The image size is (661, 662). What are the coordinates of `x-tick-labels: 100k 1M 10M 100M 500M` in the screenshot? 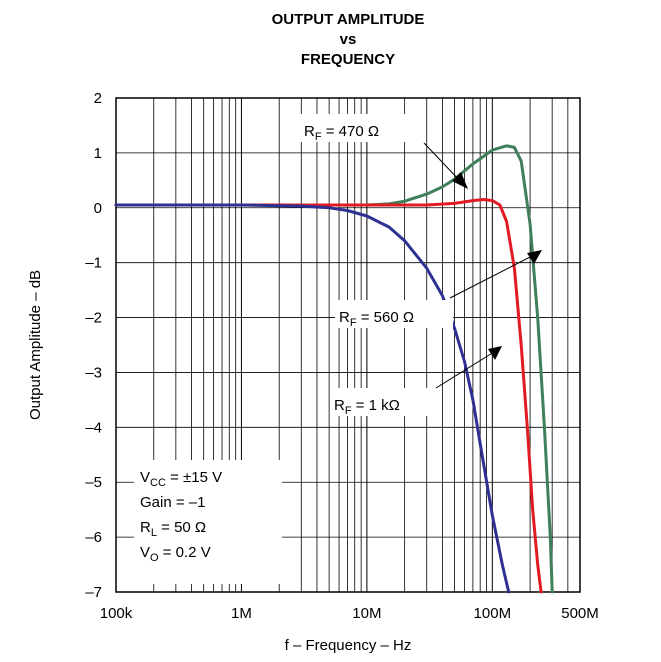 It's located at (349, 613).